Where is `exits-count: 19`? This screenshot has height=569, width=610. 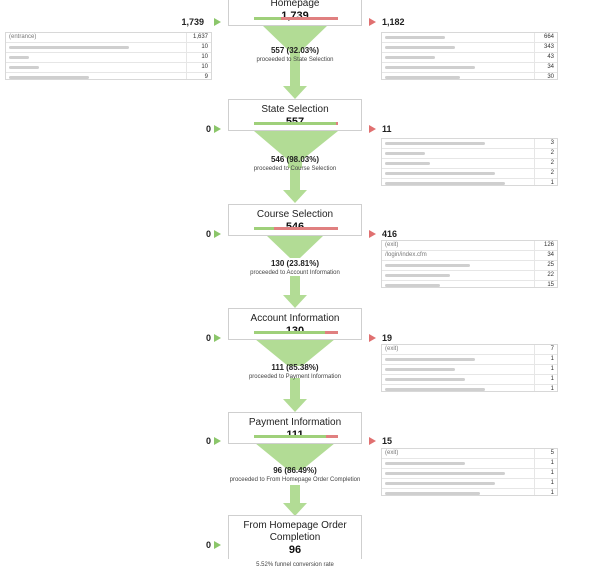 exits-count: 19 is located at coordinates (387, 338).